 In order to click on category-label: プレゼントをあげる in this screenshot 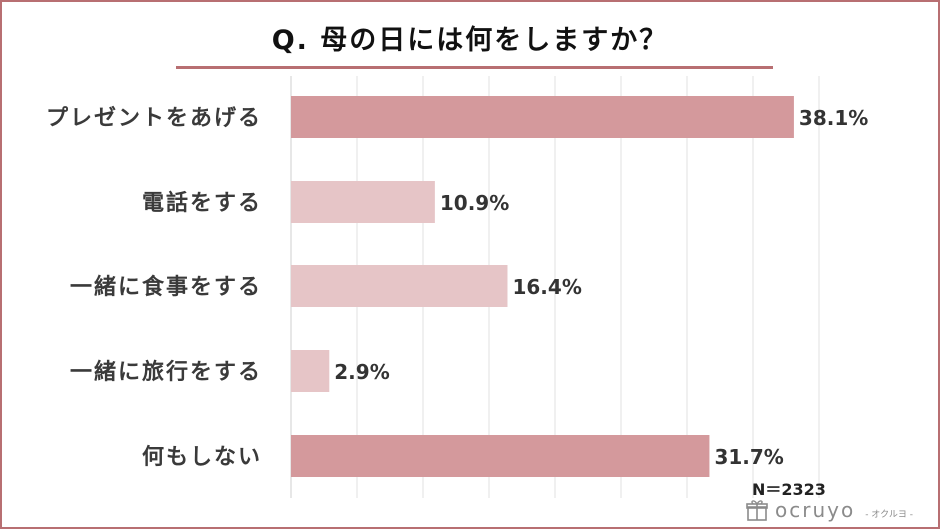, I will do `click(154, 118)`.